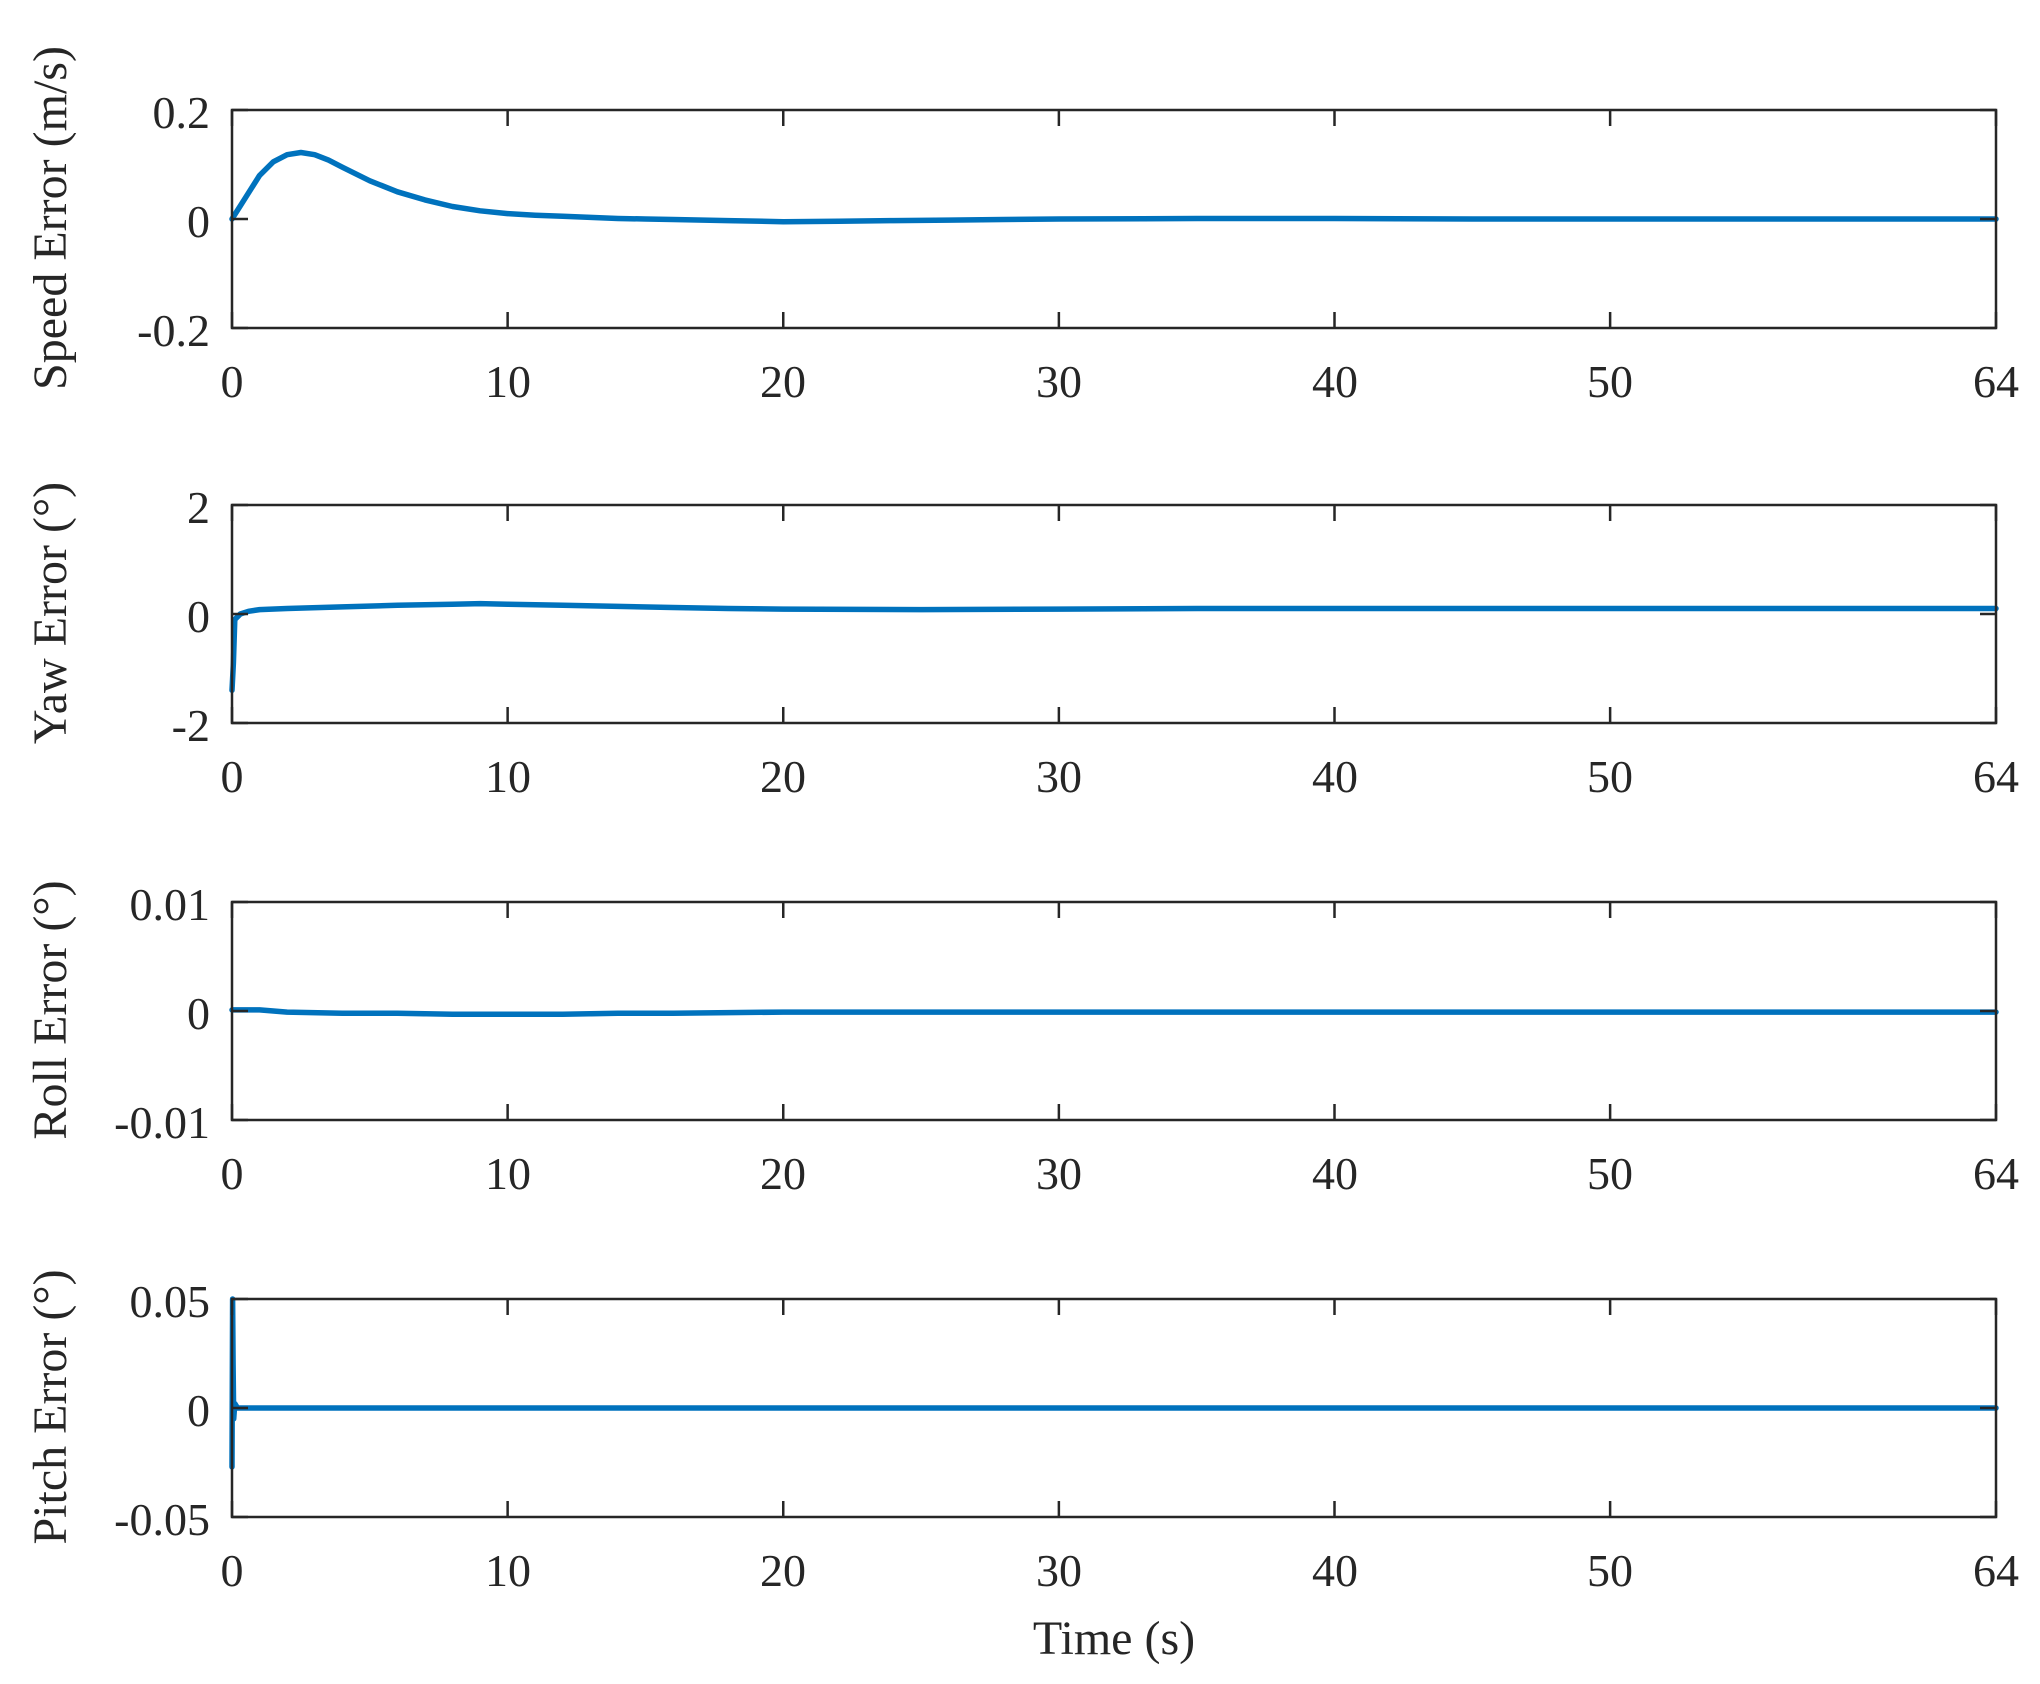 This screenshot has height=1684, width=2040. Describe the element at coordinates (1335, 381) in the screenshot. I see `speed-error-xtick-40: 40` at that location.